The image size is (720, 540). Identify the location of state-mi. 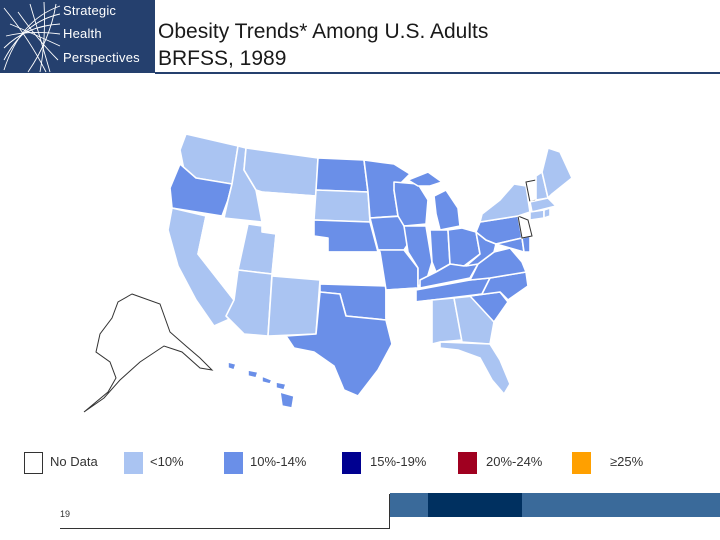
(434, 201).